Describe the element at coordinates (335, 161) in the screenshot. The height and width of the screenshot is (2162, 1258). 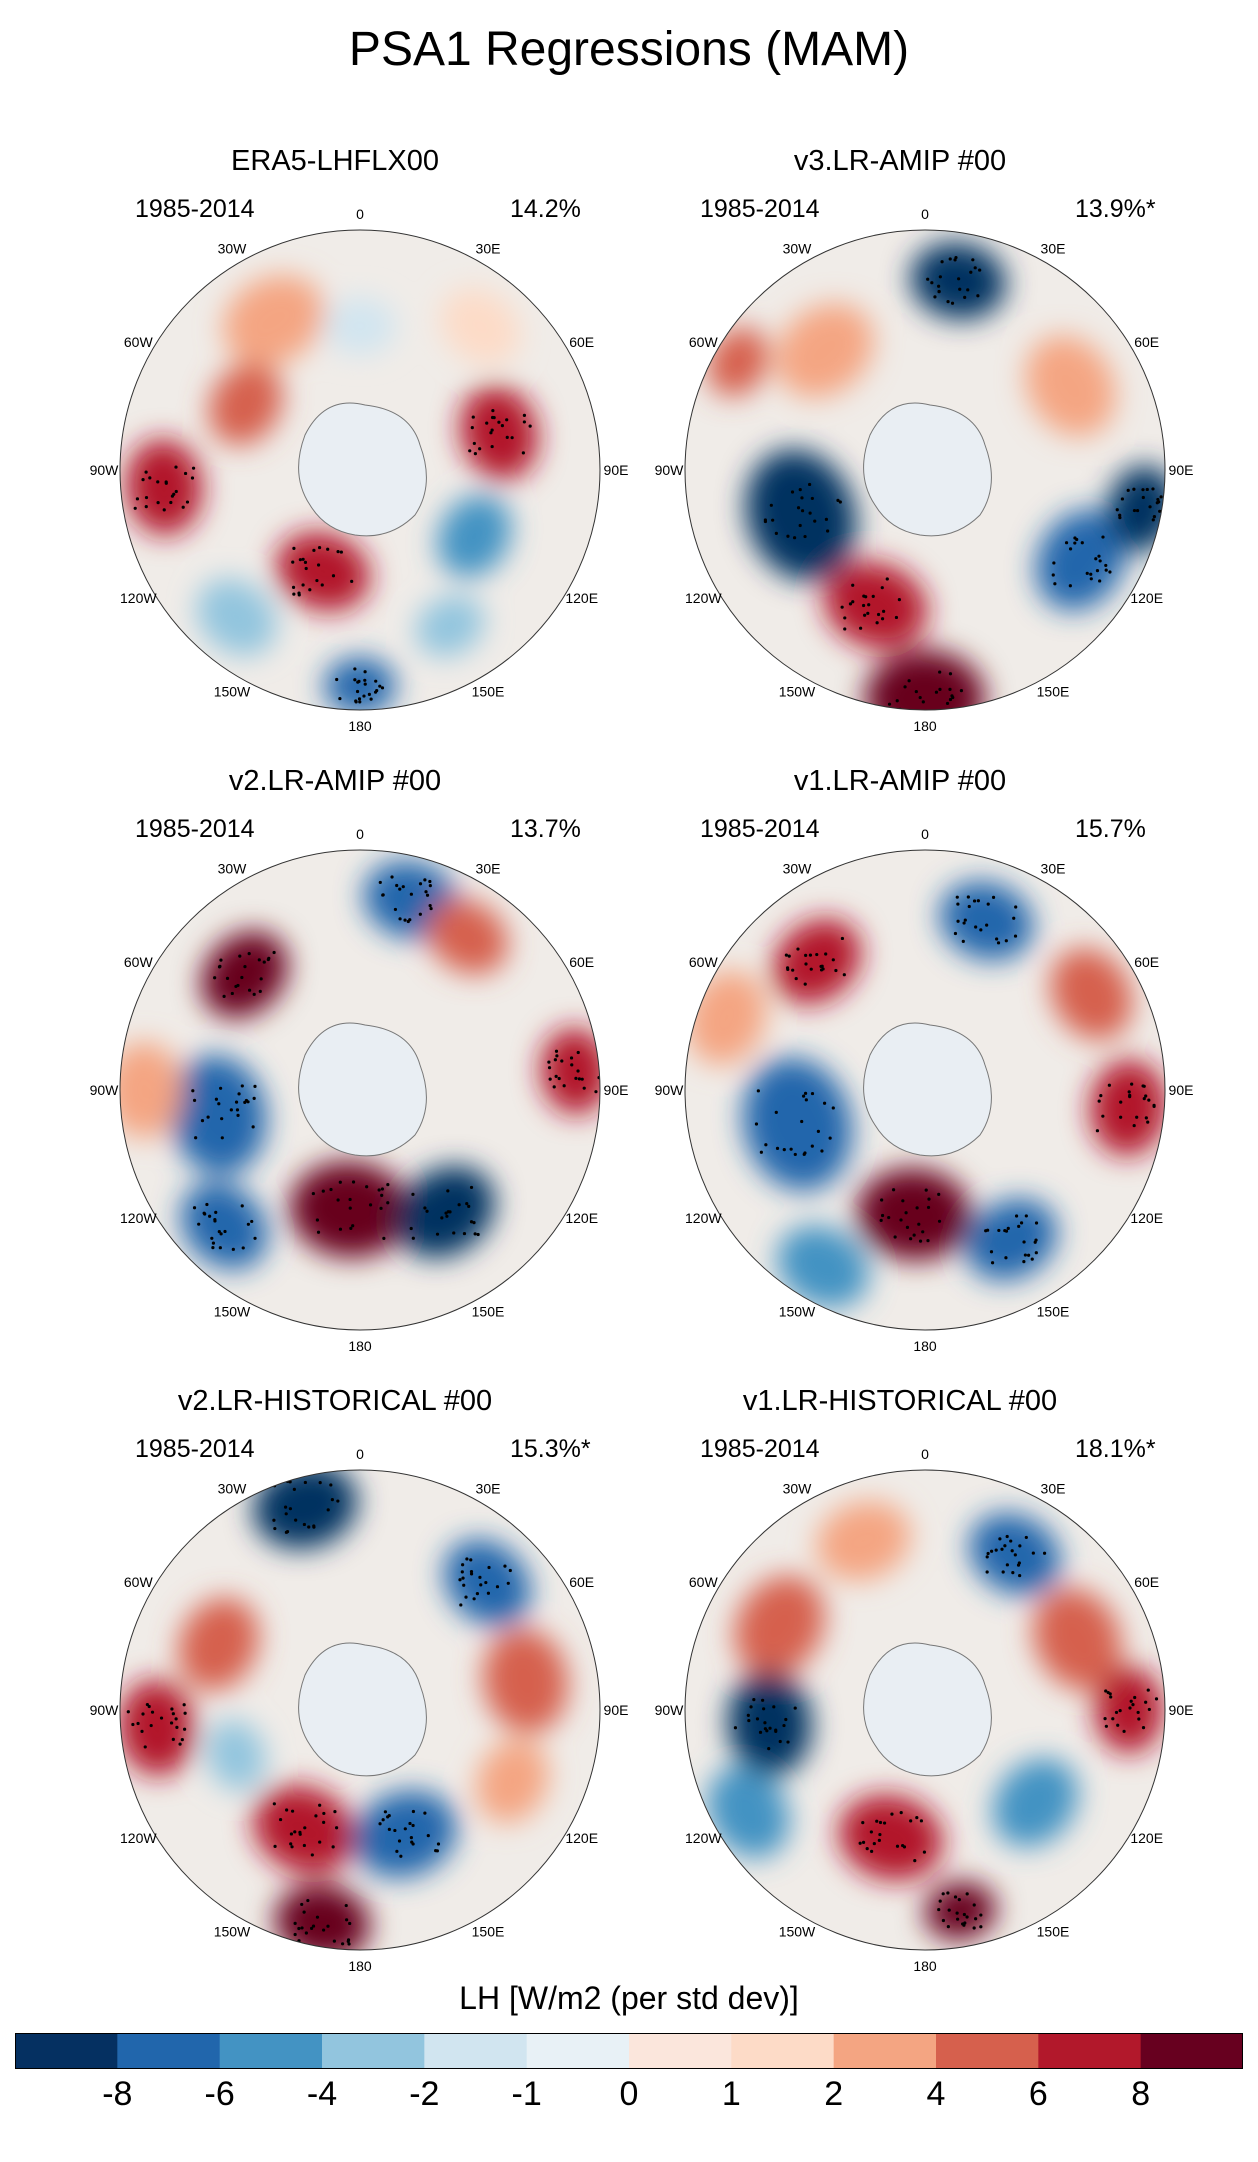
I see `panel-title: ERA5-LHFLX00` at that location.